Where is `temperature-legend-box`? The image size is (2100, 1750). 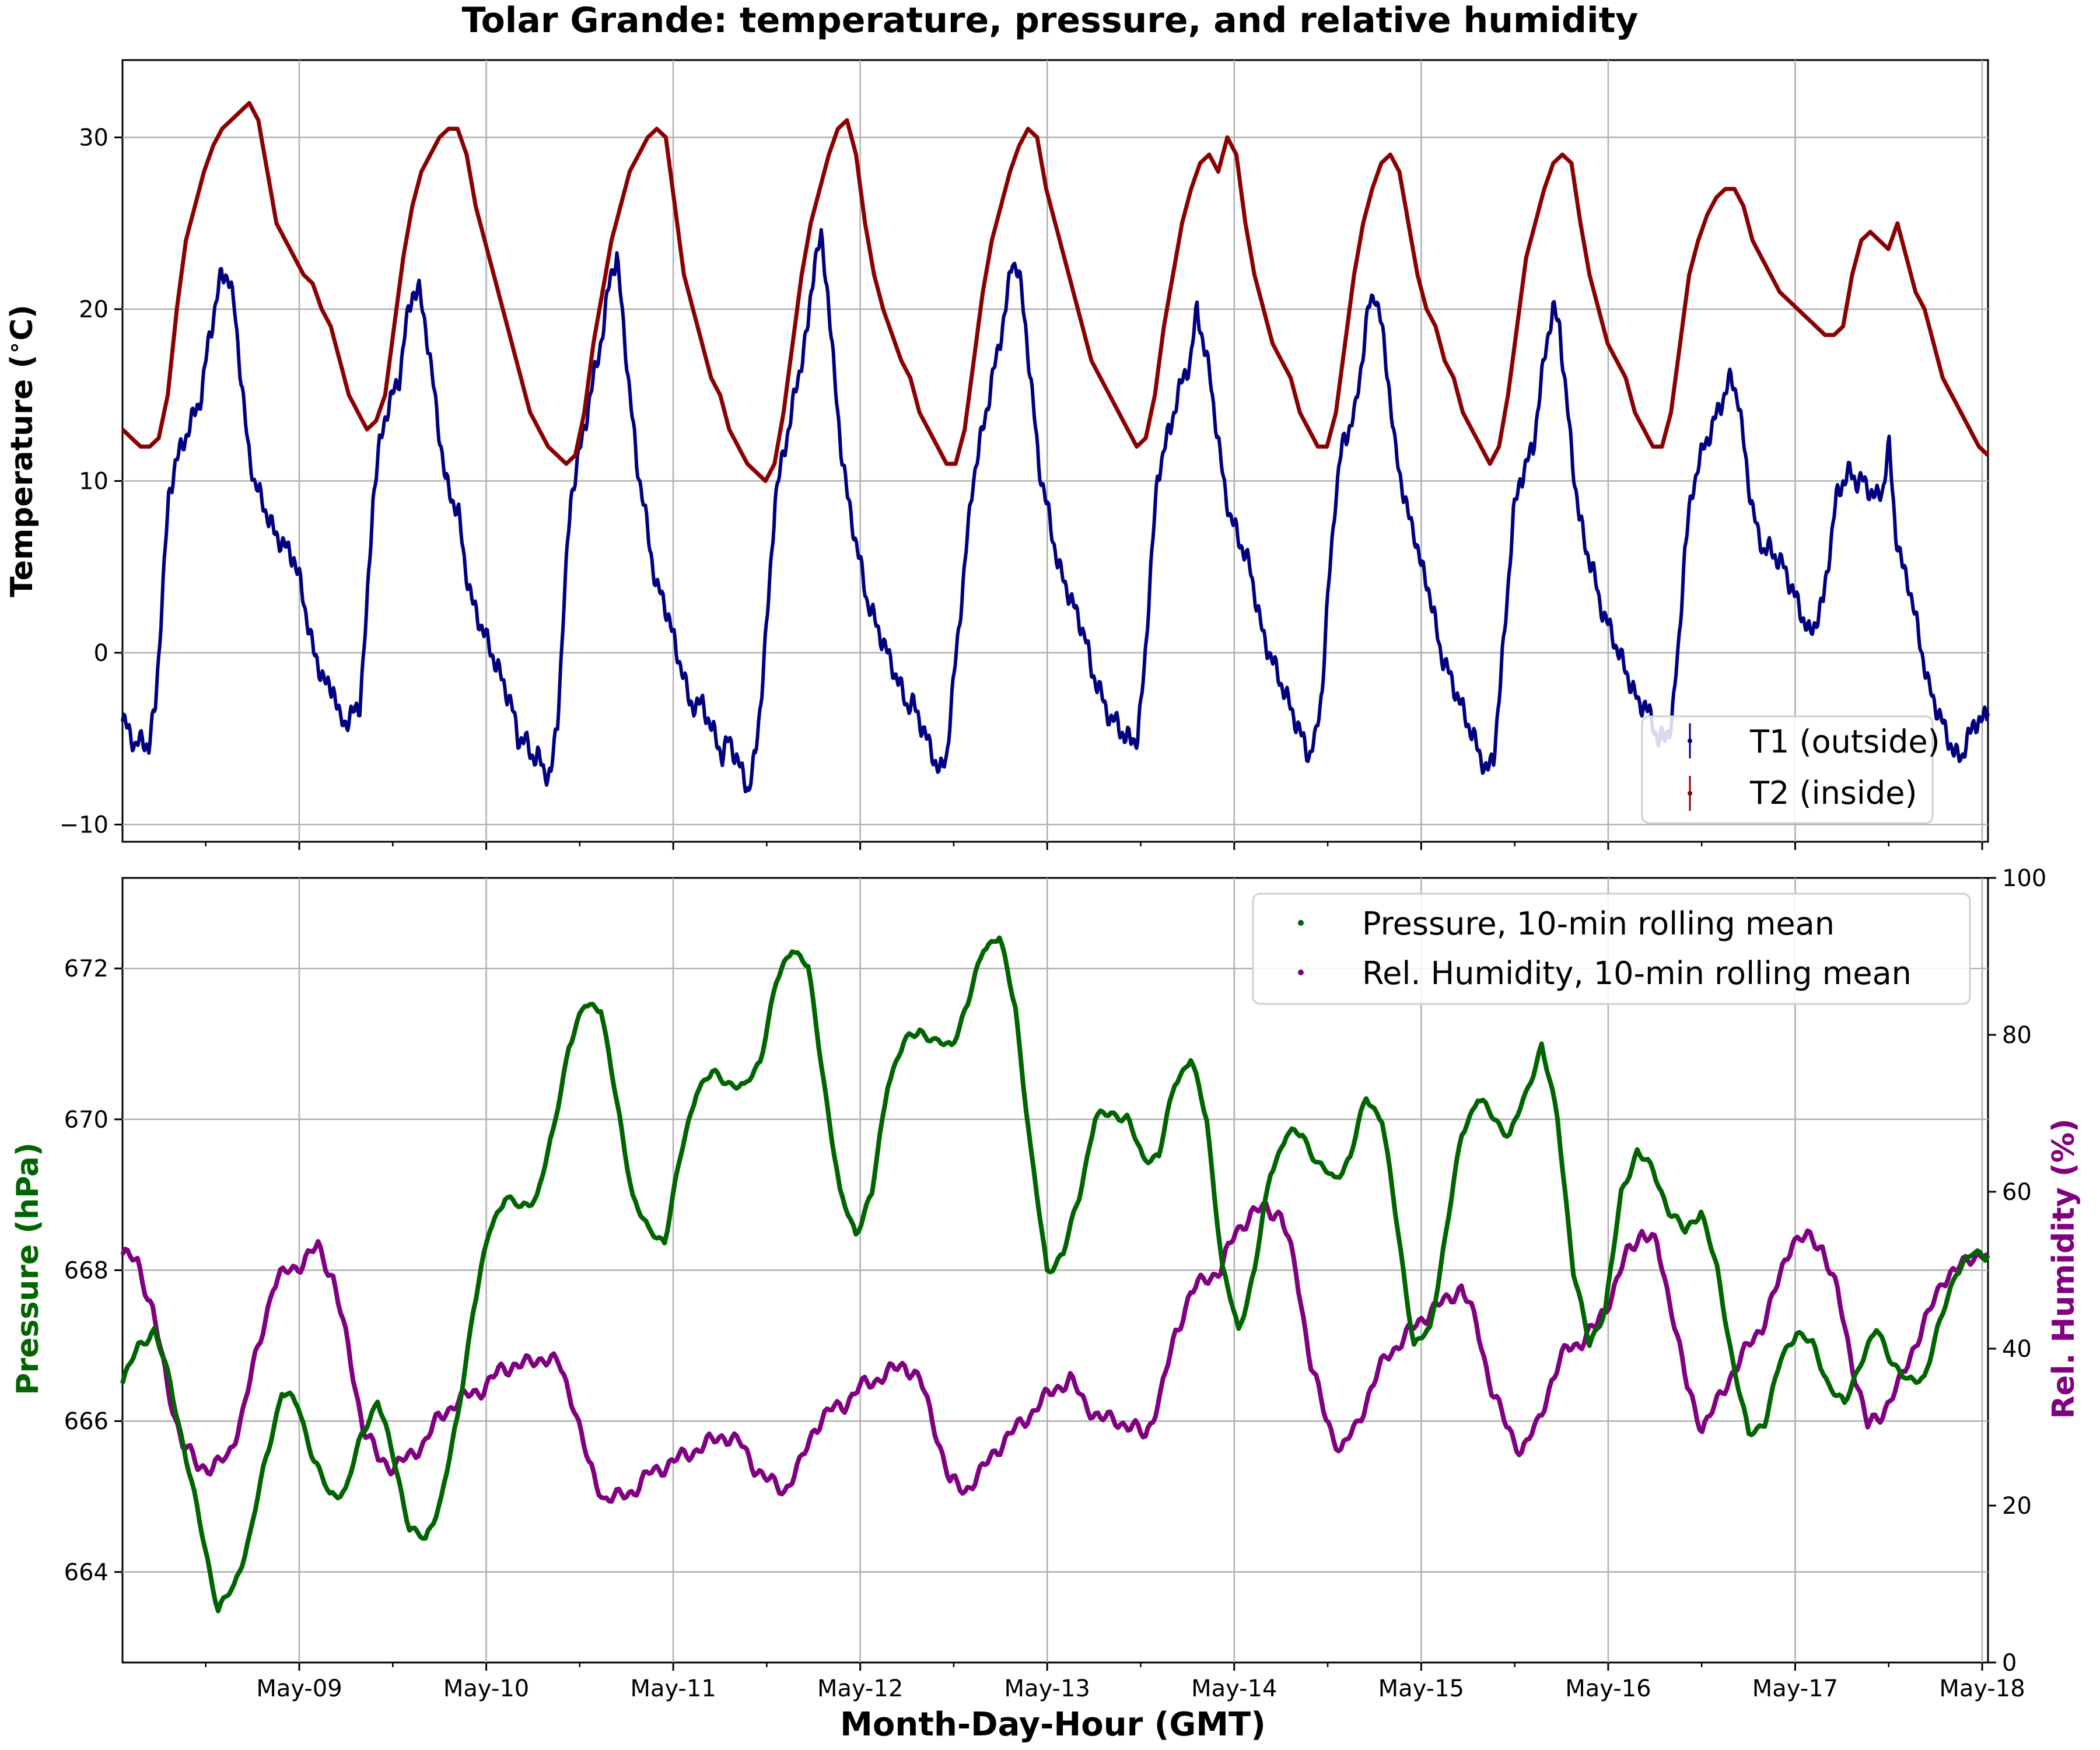 temperature-legend-box is located at coordinates (1787, 769).